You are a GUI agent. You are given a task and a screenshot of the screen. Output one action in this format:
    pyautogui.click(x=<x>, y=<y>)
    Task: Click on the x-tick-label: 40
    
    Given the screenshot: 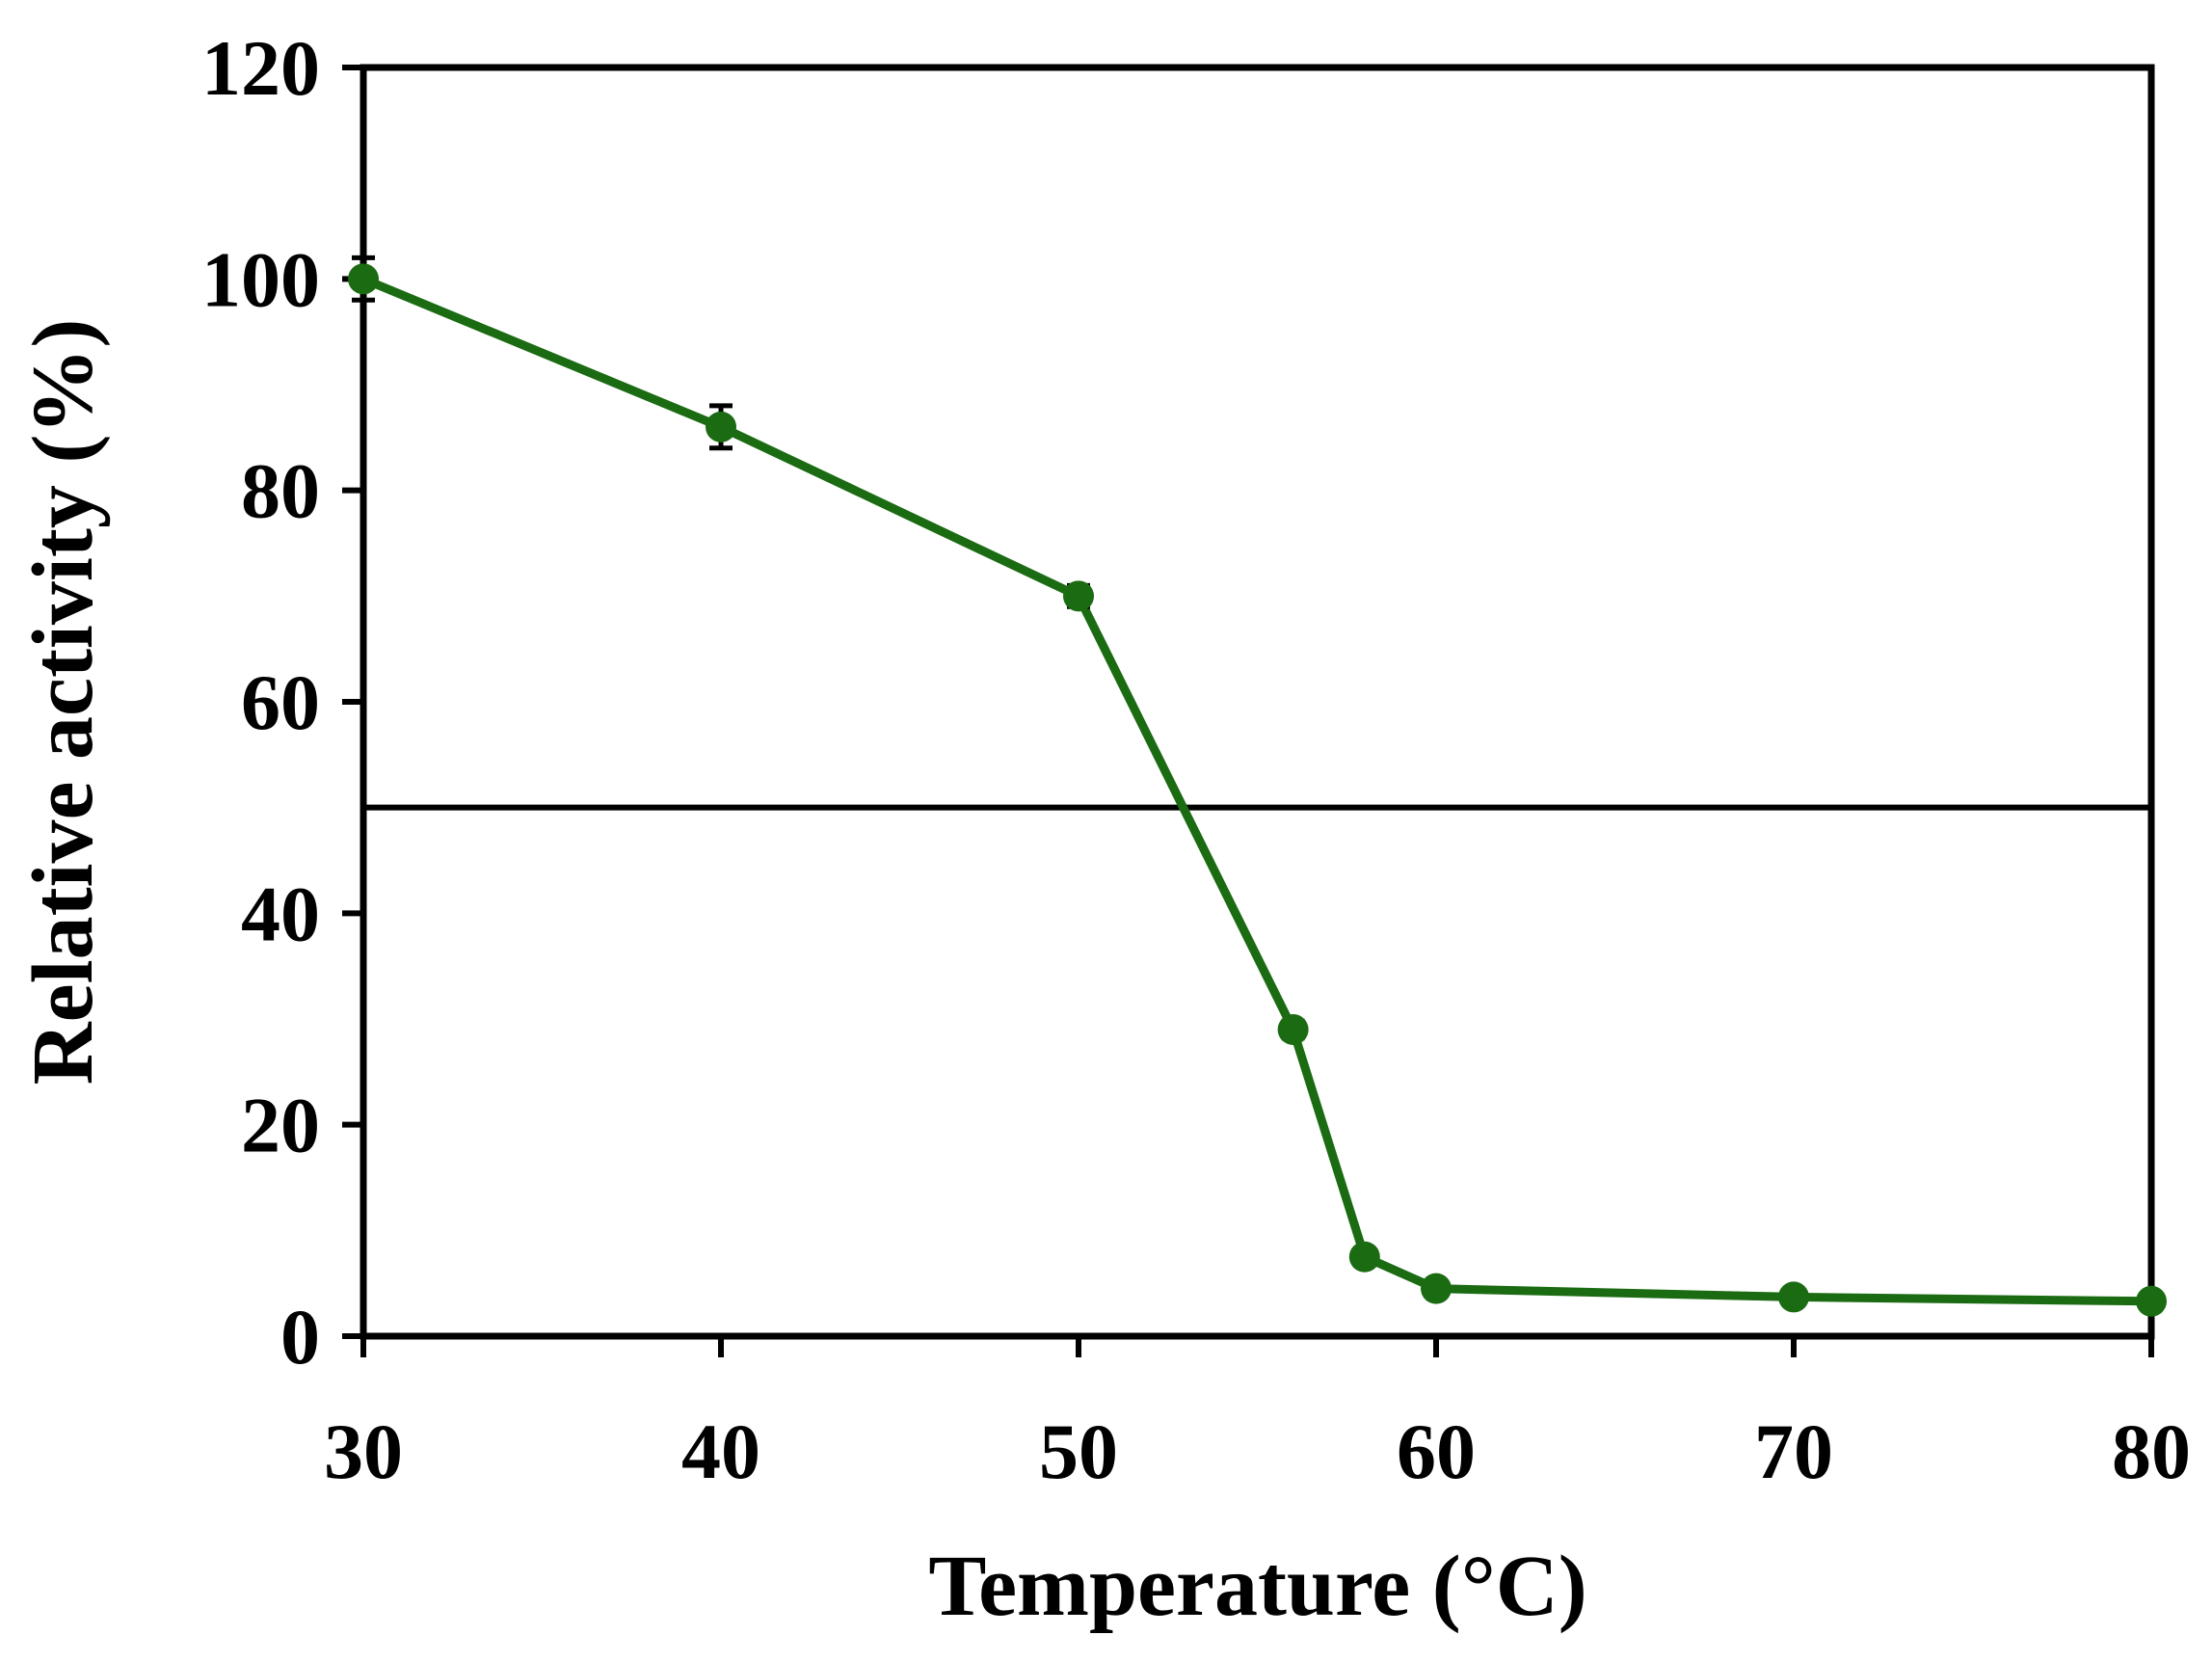 What is the action you would take?
    pyautogui.click(x=720, y=1451)
    